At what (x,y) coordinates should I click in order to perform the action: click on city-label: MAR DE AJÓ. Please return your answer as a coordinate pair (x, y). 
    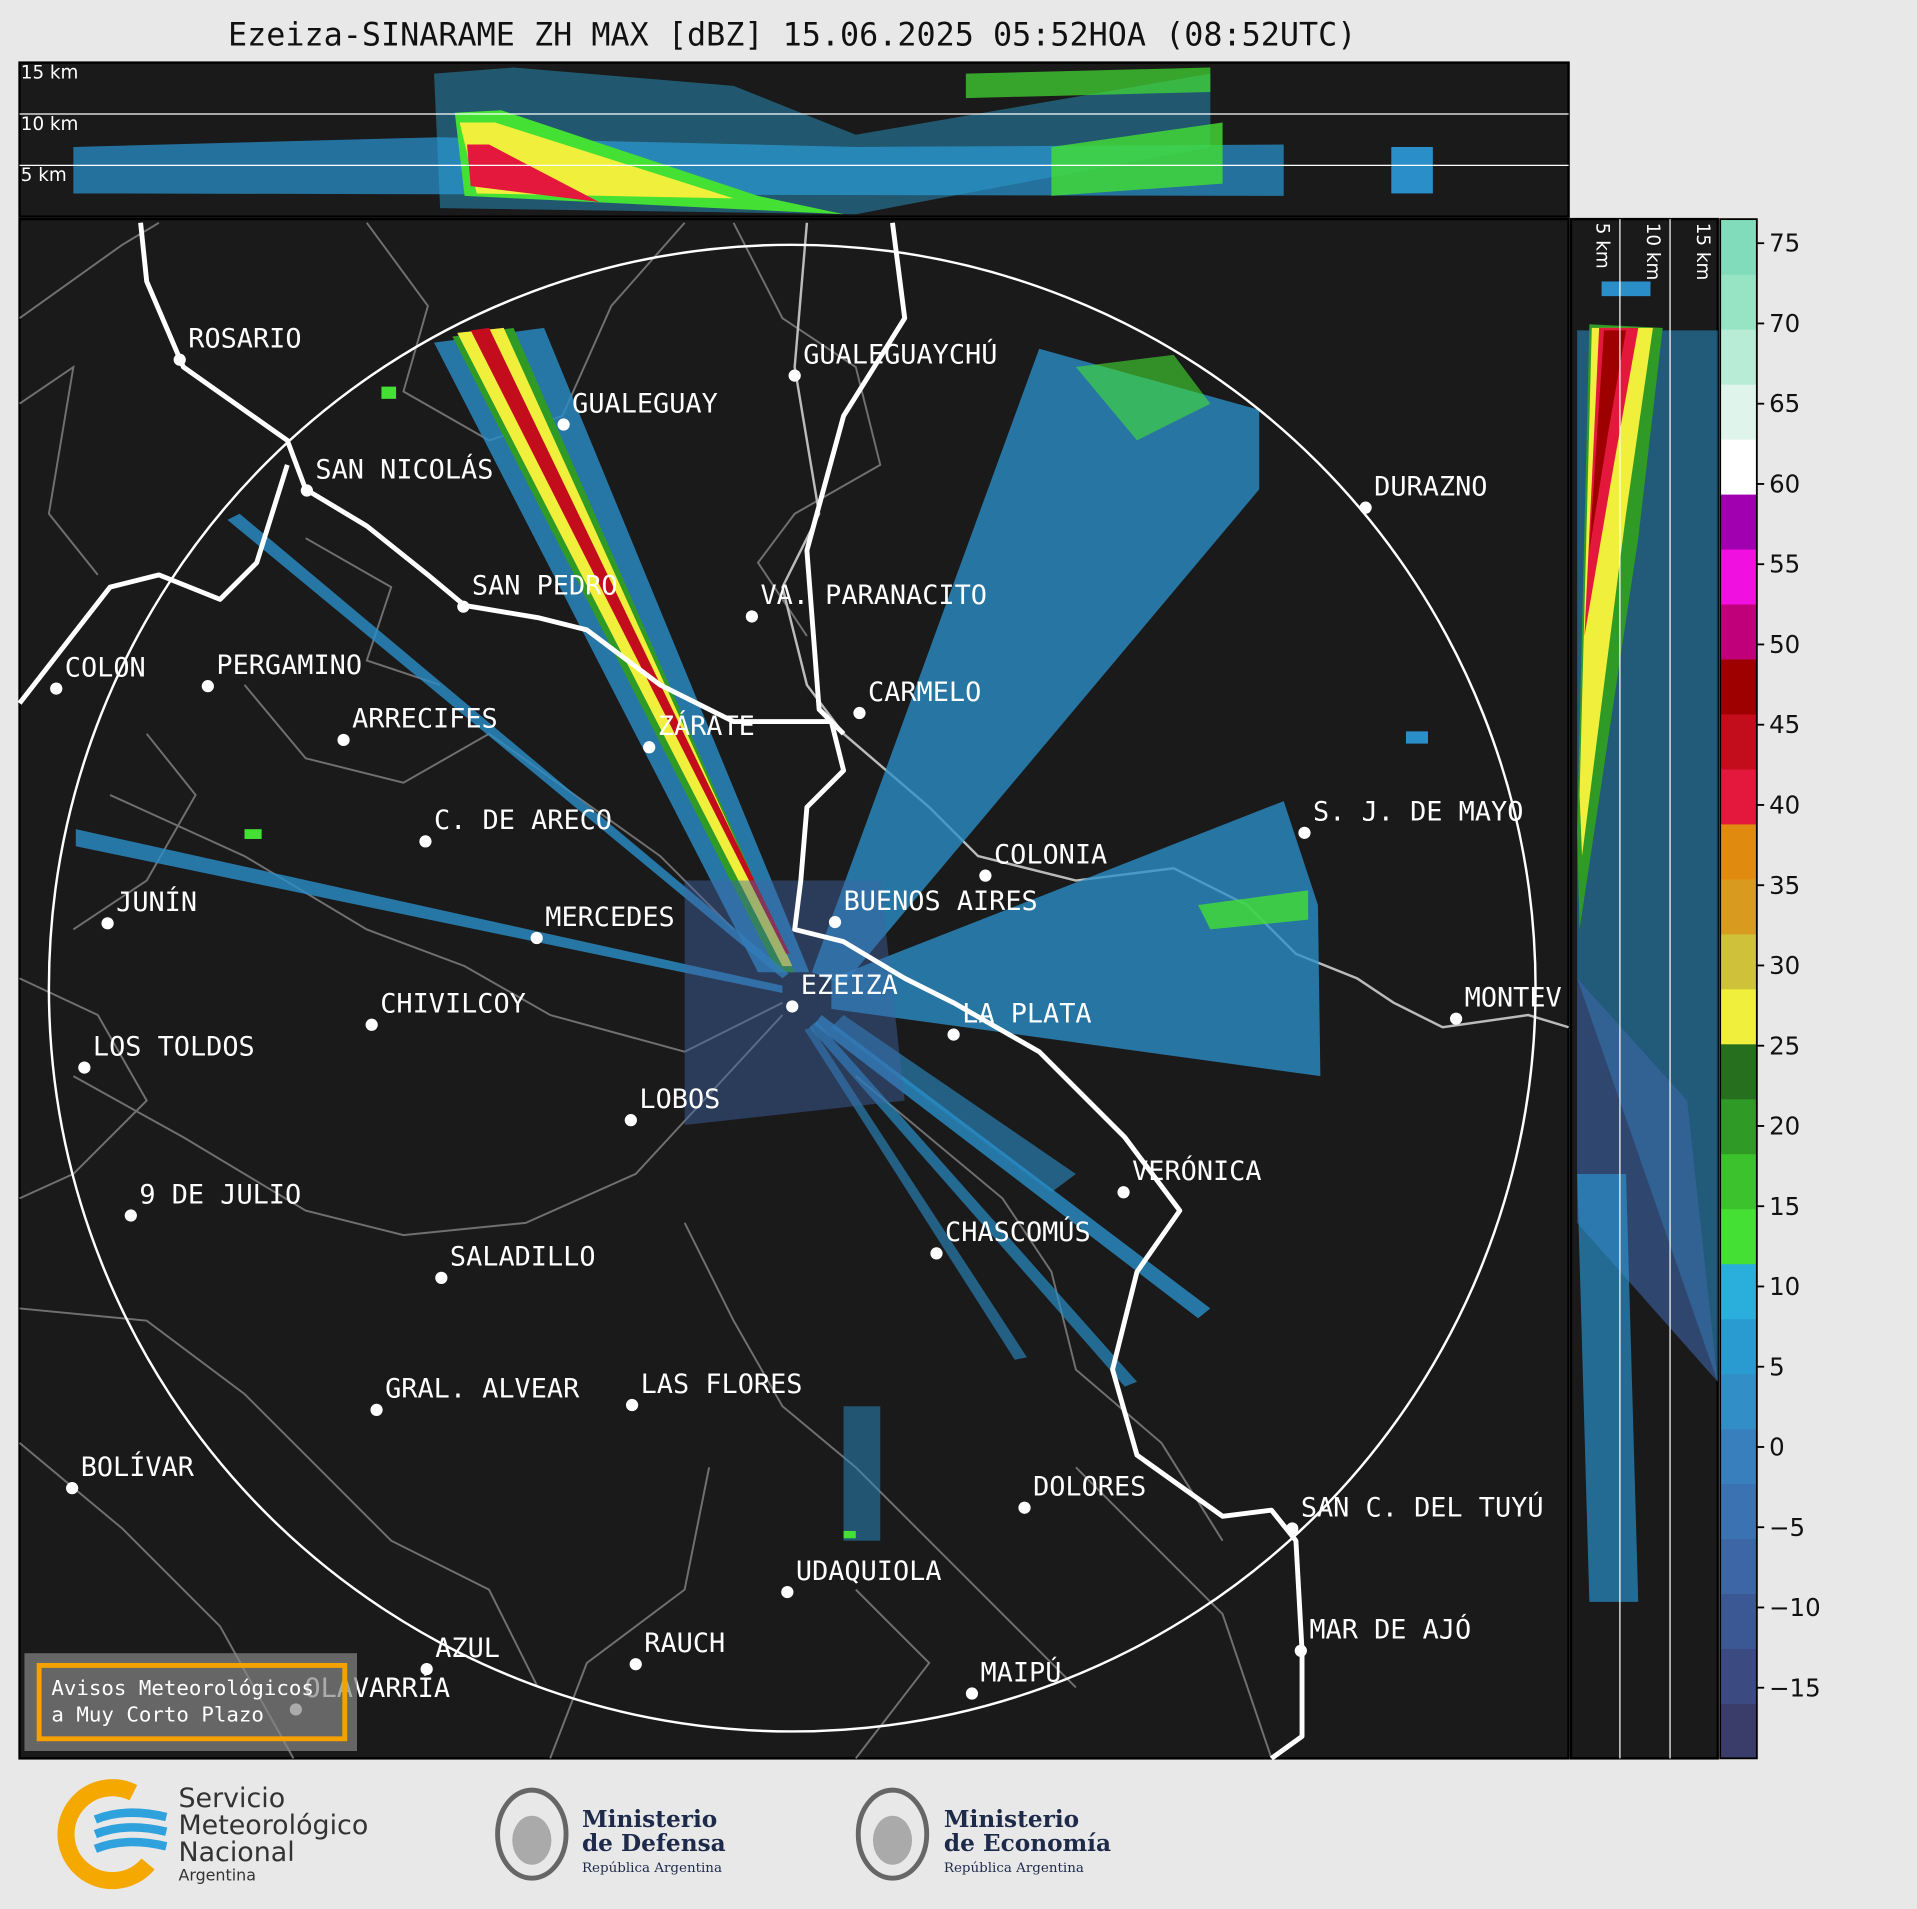
    Looking at the image, I should click on (1390, 1630).